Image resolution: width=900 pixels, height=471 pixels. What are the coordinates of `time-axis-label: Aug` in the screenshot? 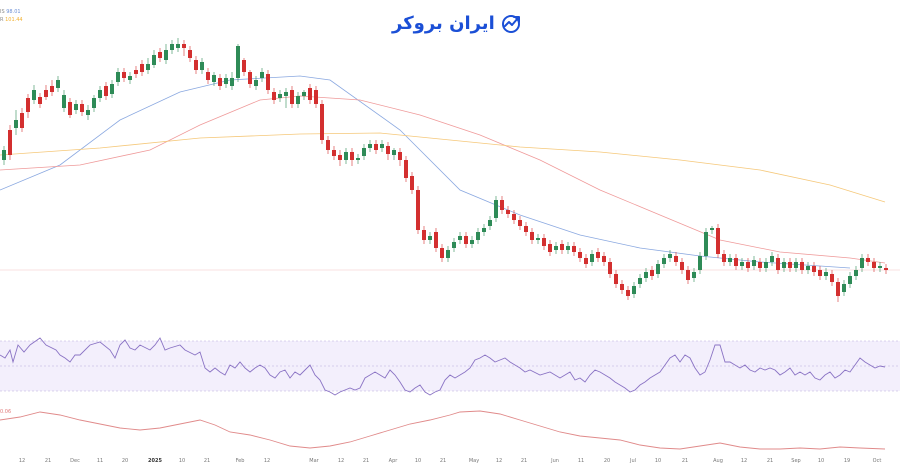 It's located at (718, 461).